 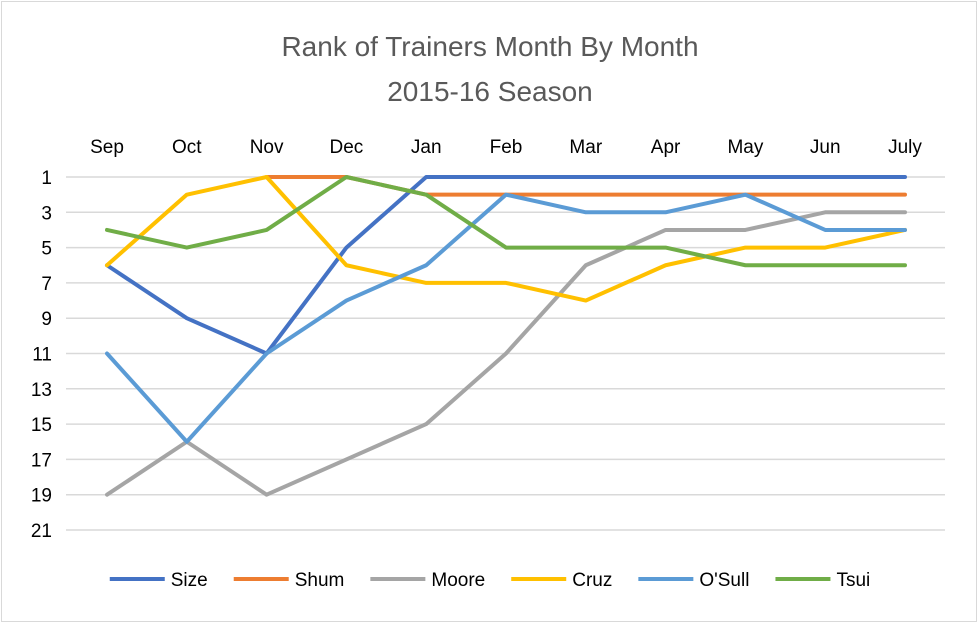 What do you see at coordinates (41, 460) in the screenshot?
I see `y-tick-label: 17` at bounding box center [41, 460].